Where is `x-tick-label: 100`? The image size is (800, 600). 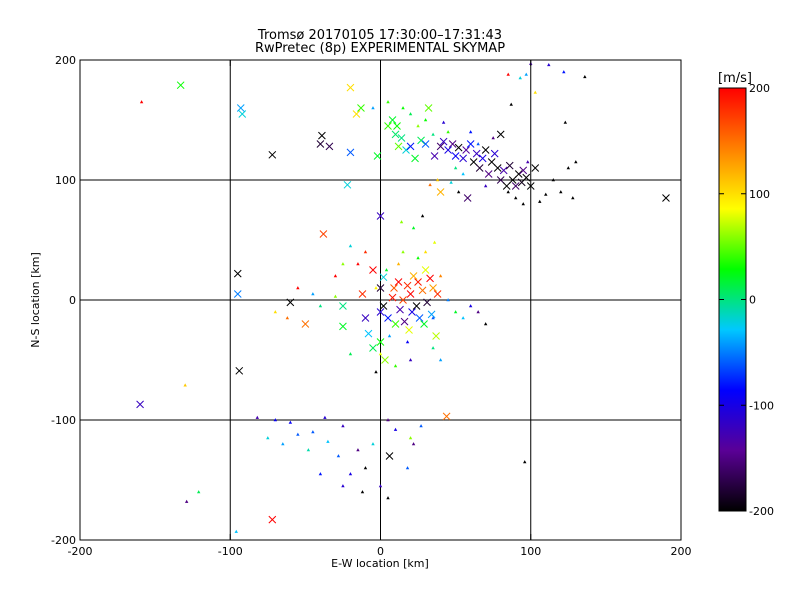 x-tick-label: 100 is located at coordinates (530, 551).